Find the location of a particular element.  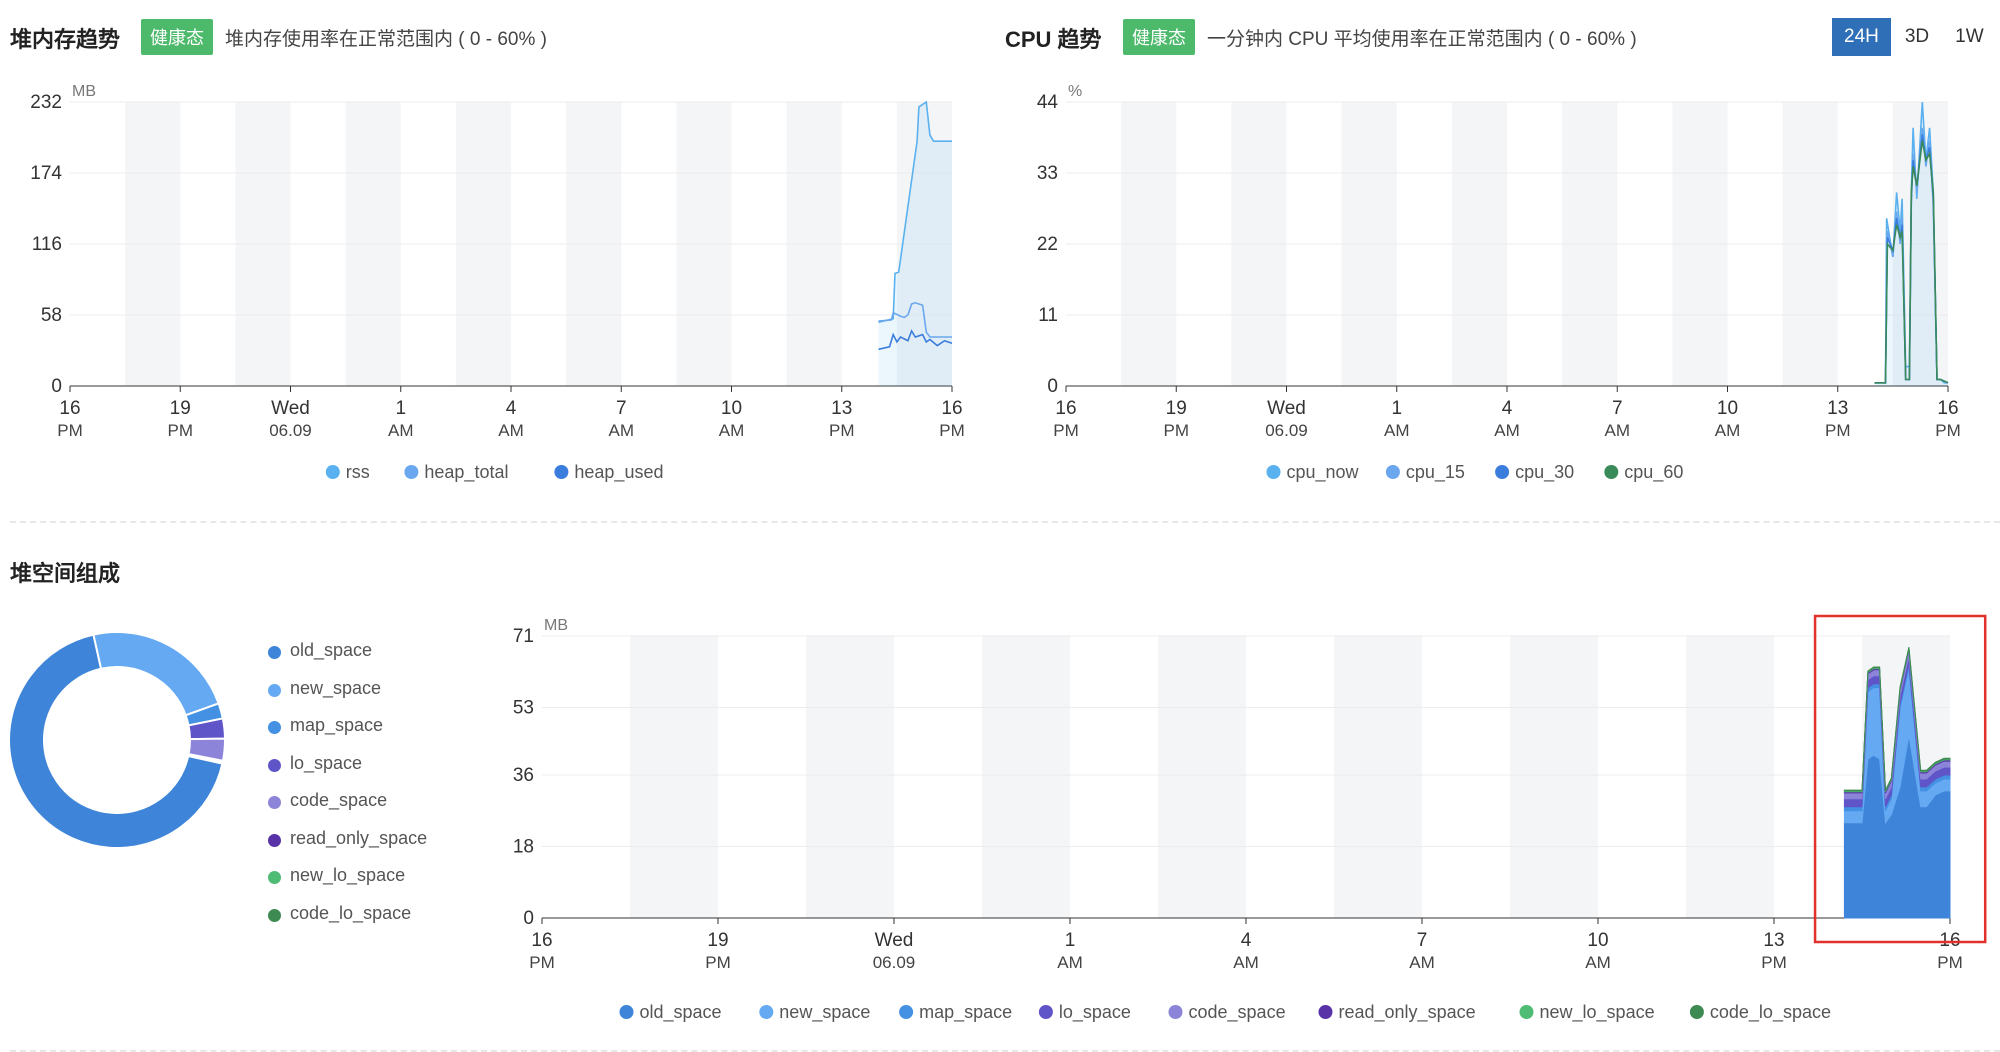

y-unit-label: MB is located at coordinates (84, 91).